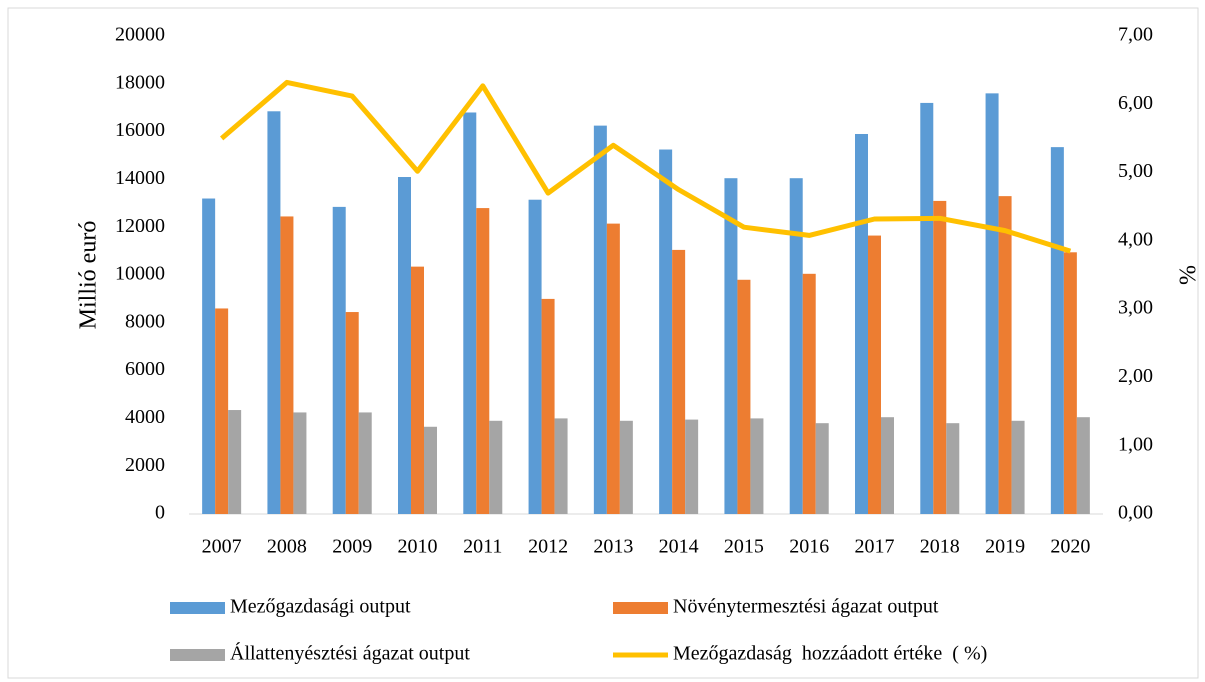 The width and height of the screenshot is (1205, 682). I want to click on y2-axis-title: %, so click(1189, 275).